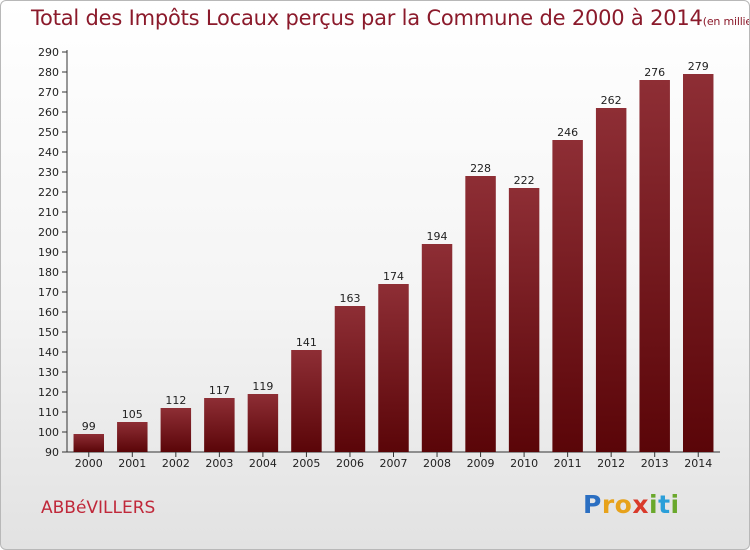 This screenshot has height=550, width=750. I want to click on y-tick-label: 210, so click(48, 212).